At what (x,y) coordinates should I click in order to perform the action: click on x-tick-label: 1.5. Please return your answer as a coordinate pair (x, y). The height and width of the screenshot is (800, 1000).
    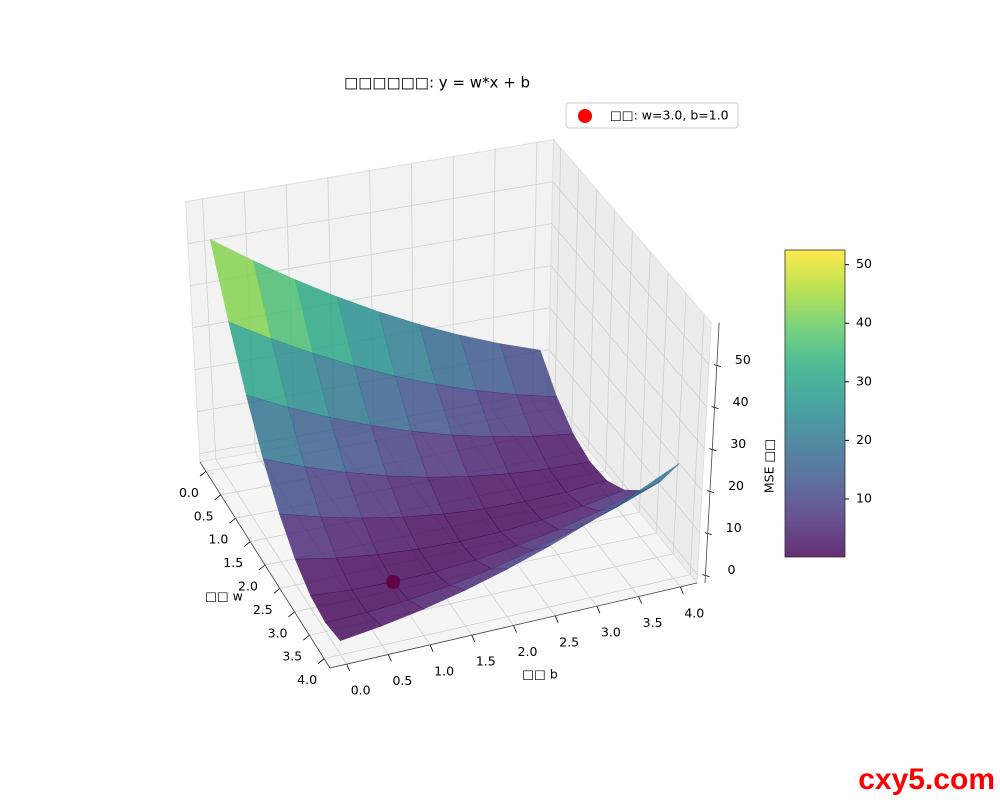
    Looking at the image, I should click on (233, 562).